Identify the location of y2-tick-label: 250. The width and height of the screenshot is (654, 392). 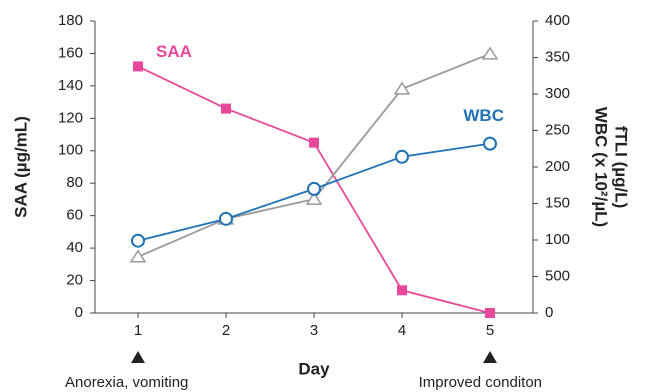
(557, 129).